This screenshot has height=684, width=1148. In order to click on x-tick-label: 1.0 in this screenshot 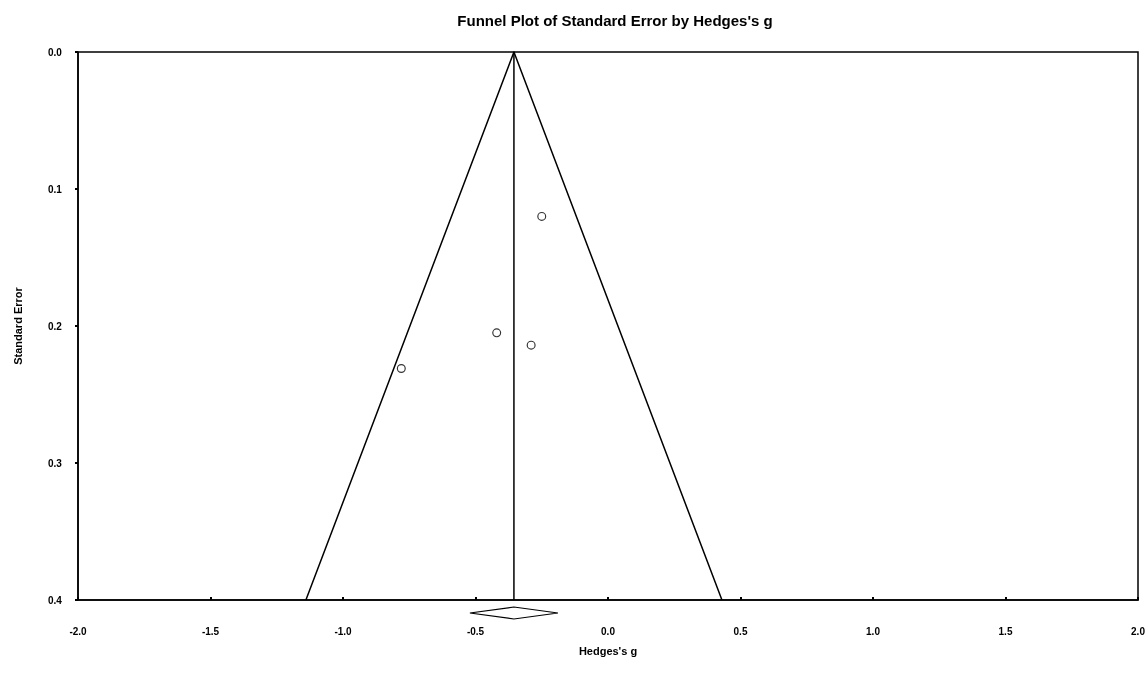, I will do `click(873, 631)`.